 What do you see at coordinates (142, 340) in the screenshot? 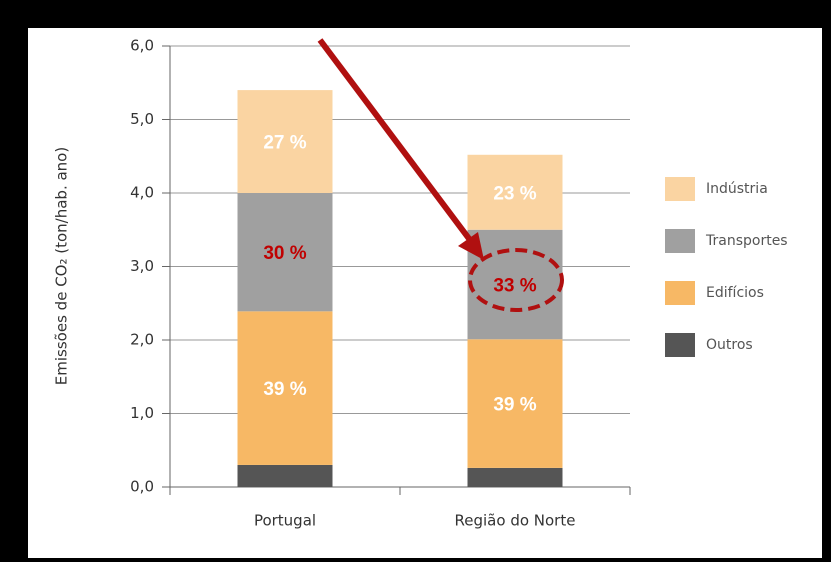
I see `y-tick-label: 2,0` at bounding box center [142, 340].